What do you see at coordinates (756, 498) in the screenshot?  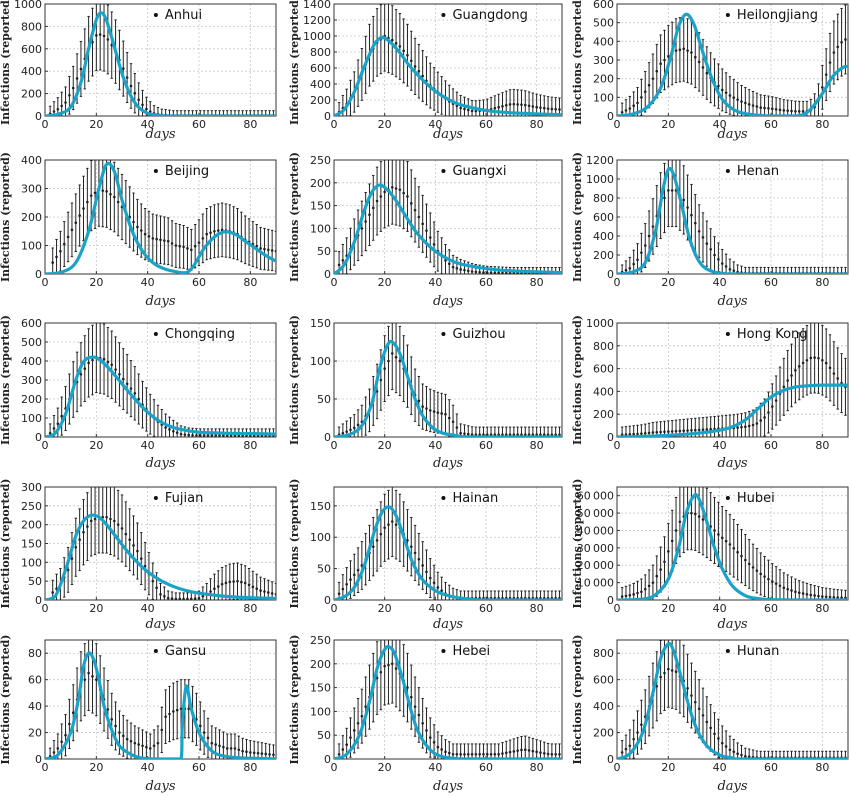 I see `panel-title: Hubei` at bounding box center [756, 498].